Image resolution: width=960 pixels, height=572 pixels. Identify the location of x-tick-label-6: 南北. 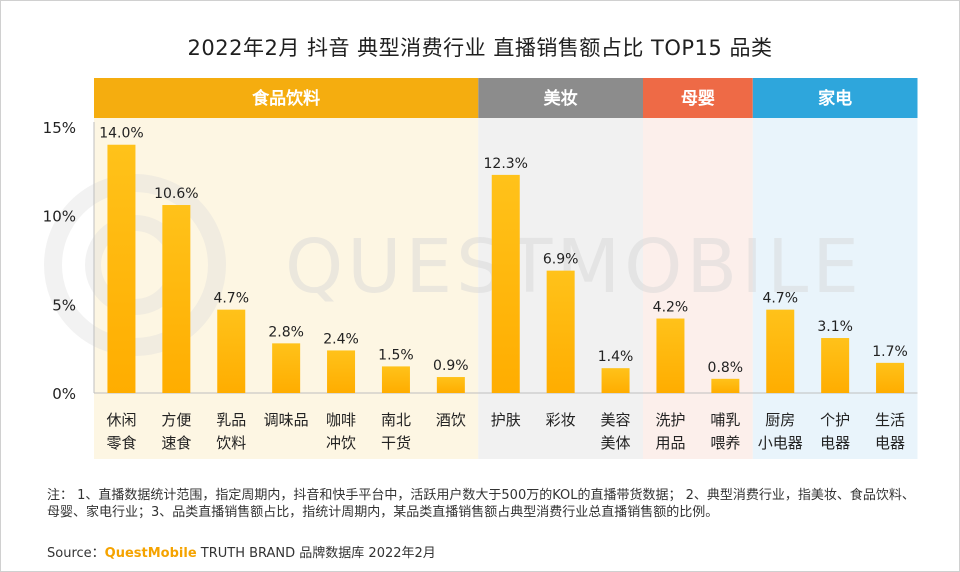
(396, 420).